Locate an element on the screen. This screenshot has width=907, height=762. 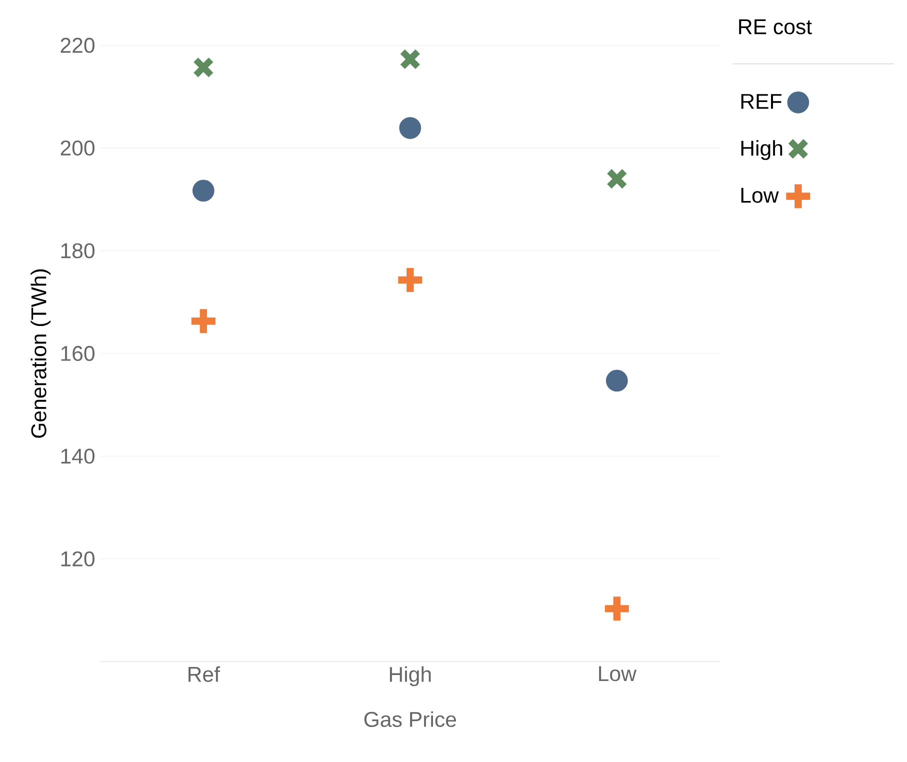
x-tick-label: Low is located at coordinates (618, 674).